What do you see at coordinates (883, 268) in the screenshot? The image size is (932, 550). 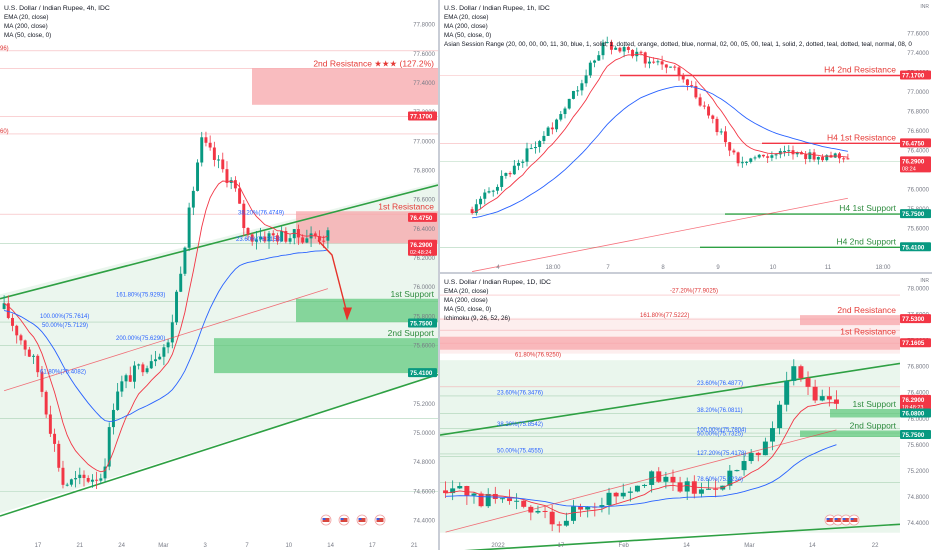 I see `time-tick-7: 18:00` at bounding box center [883, 268].